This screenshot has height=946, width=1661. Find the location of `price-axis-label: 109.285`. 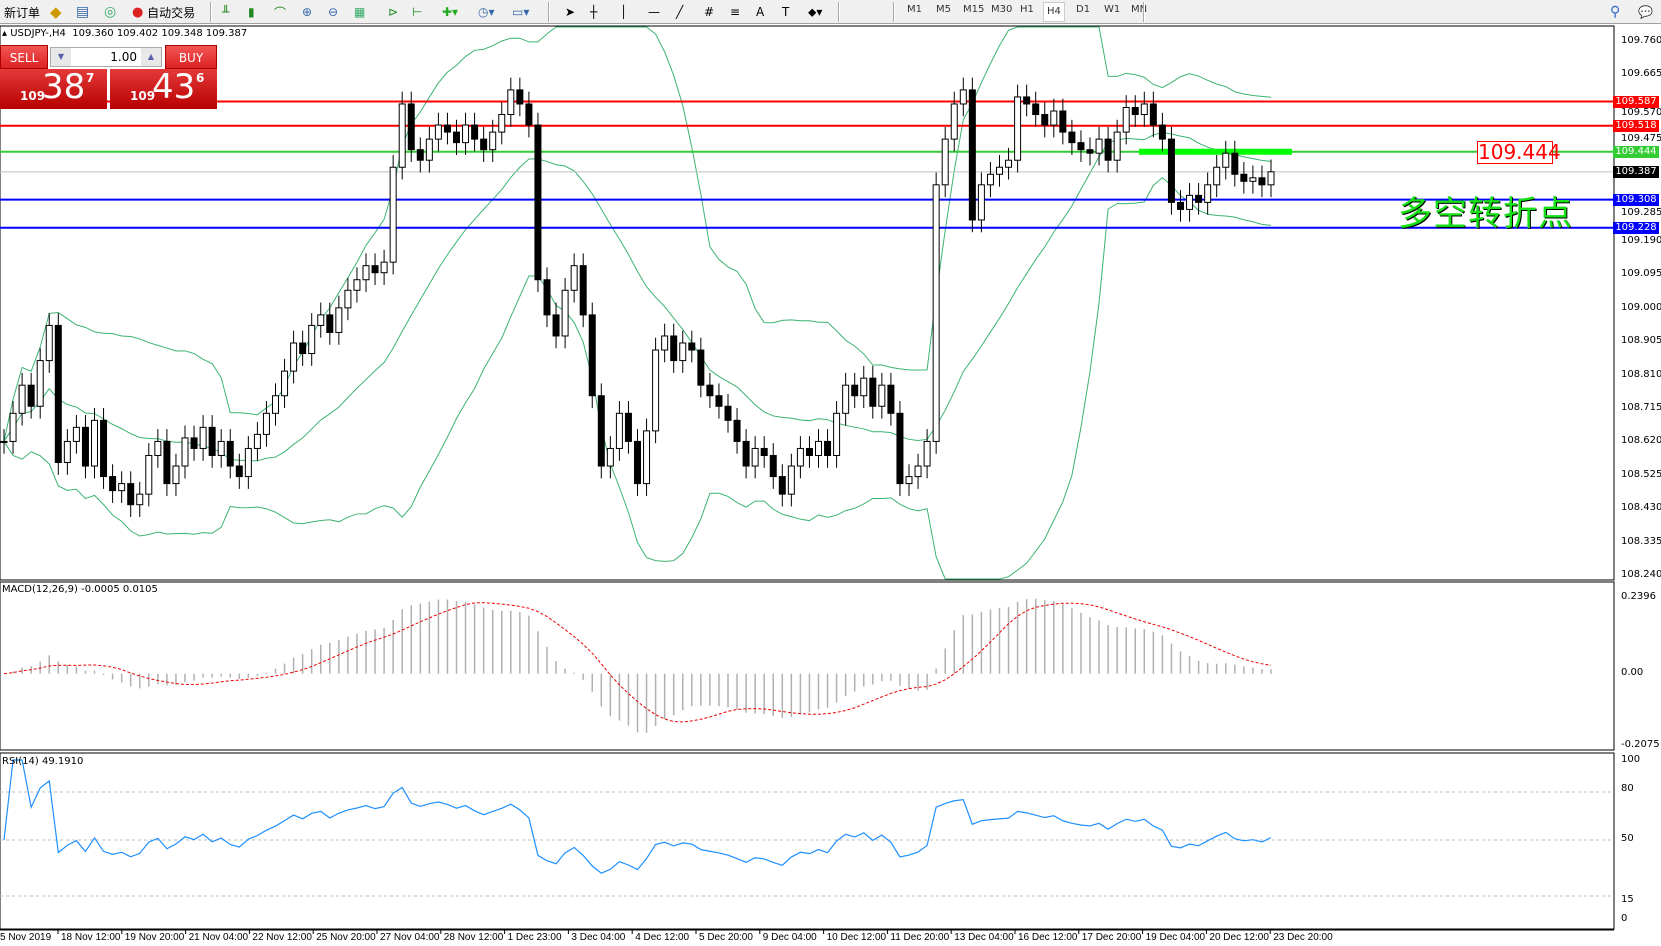

price-axis-label: 109.285 is located at coordinates (1641, 212).